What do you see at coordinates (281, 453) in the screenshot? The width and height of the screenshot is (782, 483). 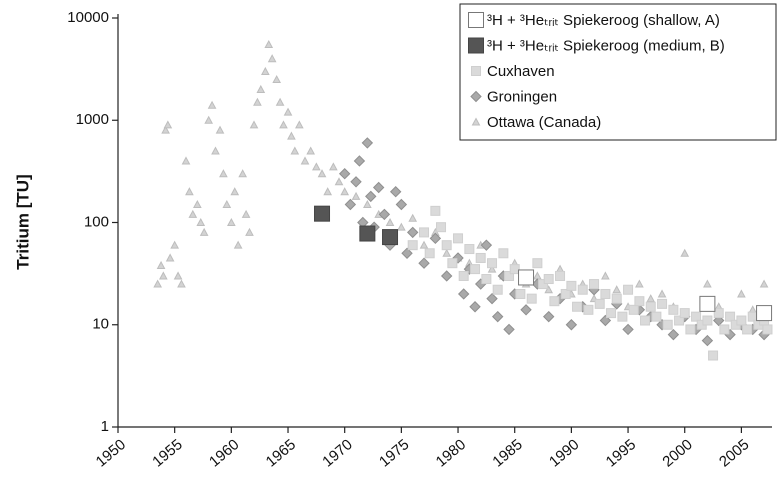 I see `x-tick-label: 1965` at bounding box center [281, 453].